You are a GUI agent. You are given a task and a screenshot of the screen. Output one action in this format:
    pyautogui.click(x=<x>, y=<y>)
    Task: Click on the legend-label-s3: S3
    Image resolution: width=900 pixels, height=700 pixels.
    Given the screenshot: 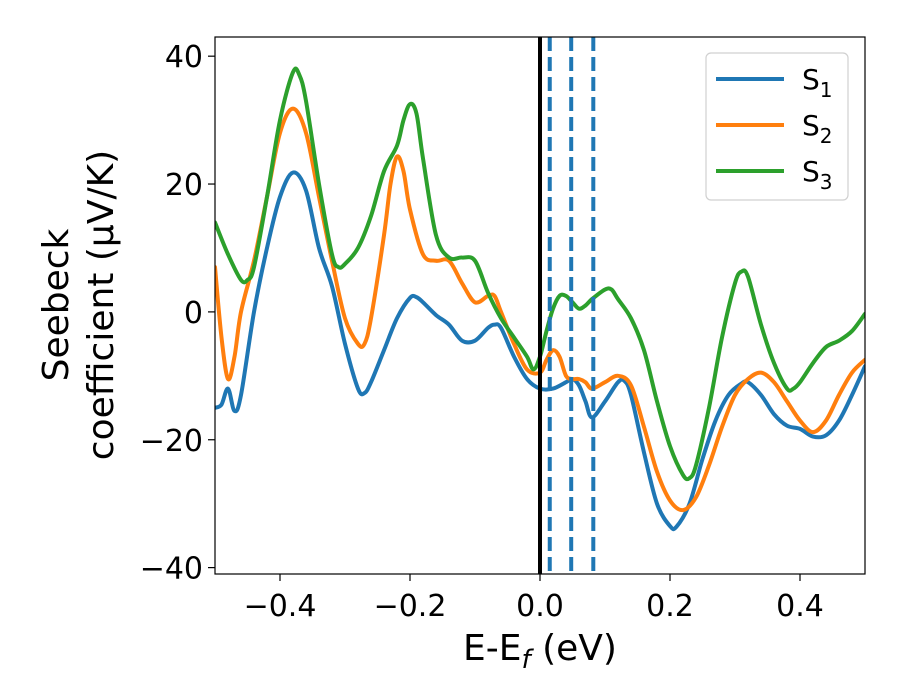 What is the action you would take?
    pyautogui.click(x=817, y=174)
    